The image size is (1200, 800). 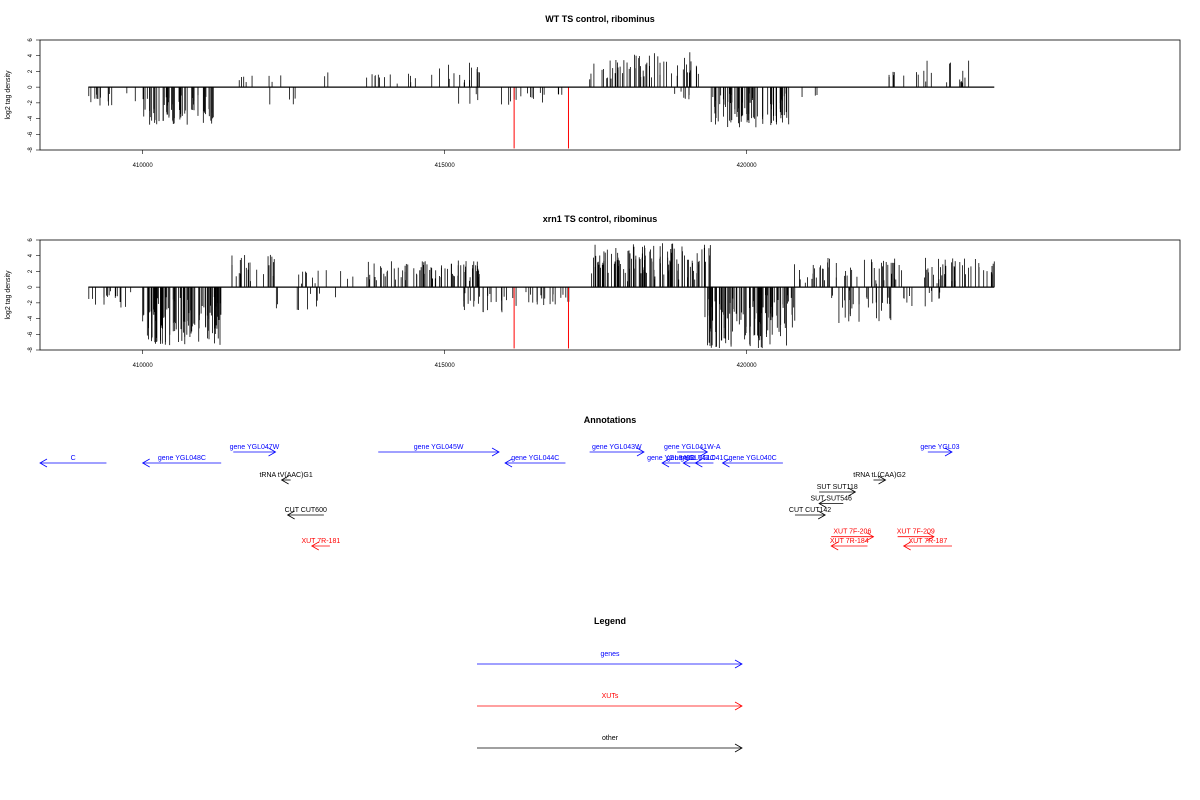 I want to click on legend-label: genes, so click(x=610, y=654).